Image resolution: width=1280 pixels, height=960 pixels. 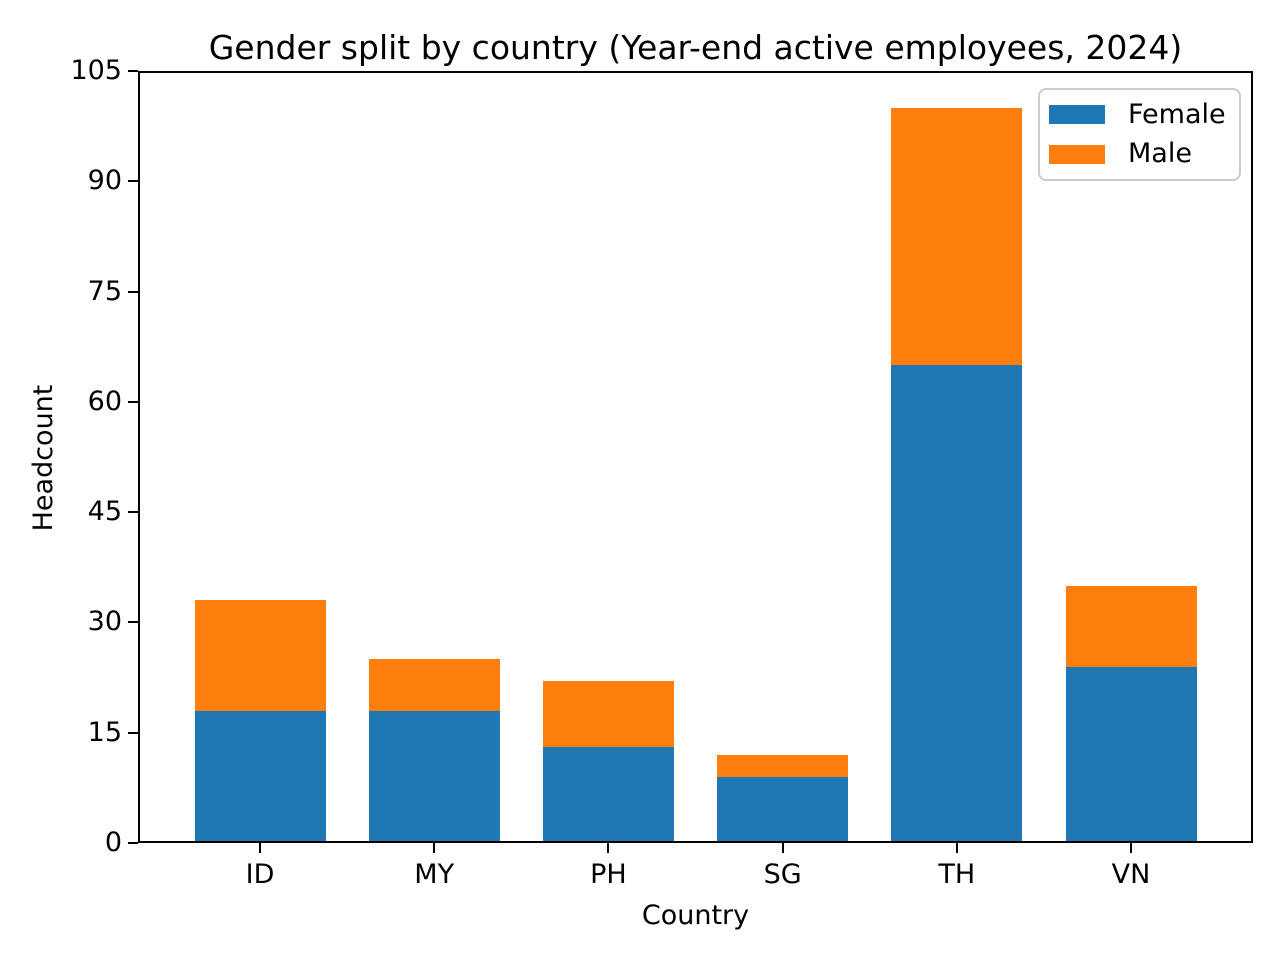 I want to click on x-tick-label-my: MY, so click(x=434, y=874).